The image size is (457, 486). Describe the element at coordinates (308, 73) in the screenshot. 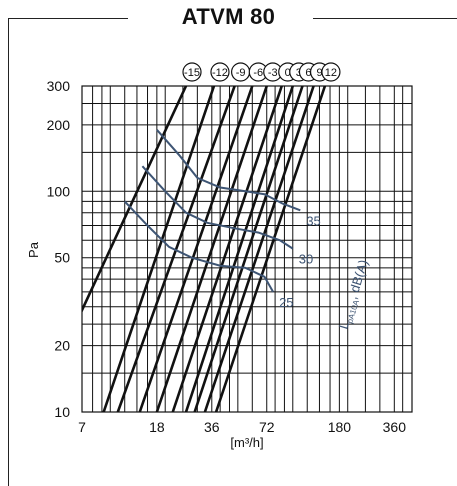

I see `damper-label: 6` at that location.